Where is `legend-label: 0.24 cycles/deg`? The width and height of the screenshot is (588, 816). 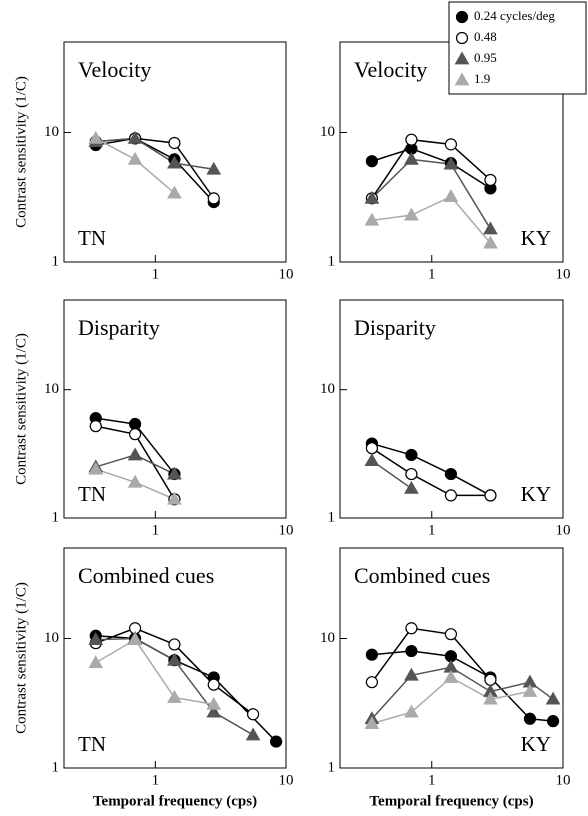
legend-label: 0.24 cycles/deg is located at coordinates (514, 15).